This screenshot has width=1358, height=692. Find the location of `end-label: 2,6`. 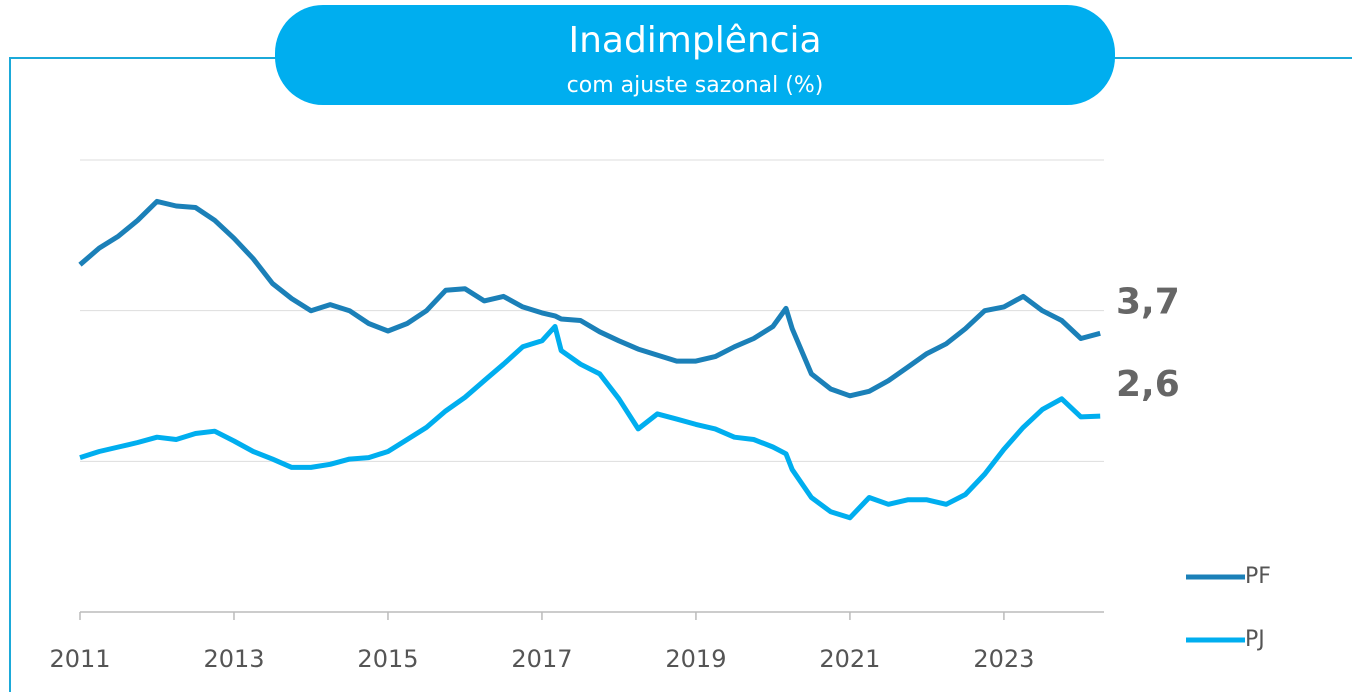

end-label: 2,6 is located at coordinates (1148, 384).